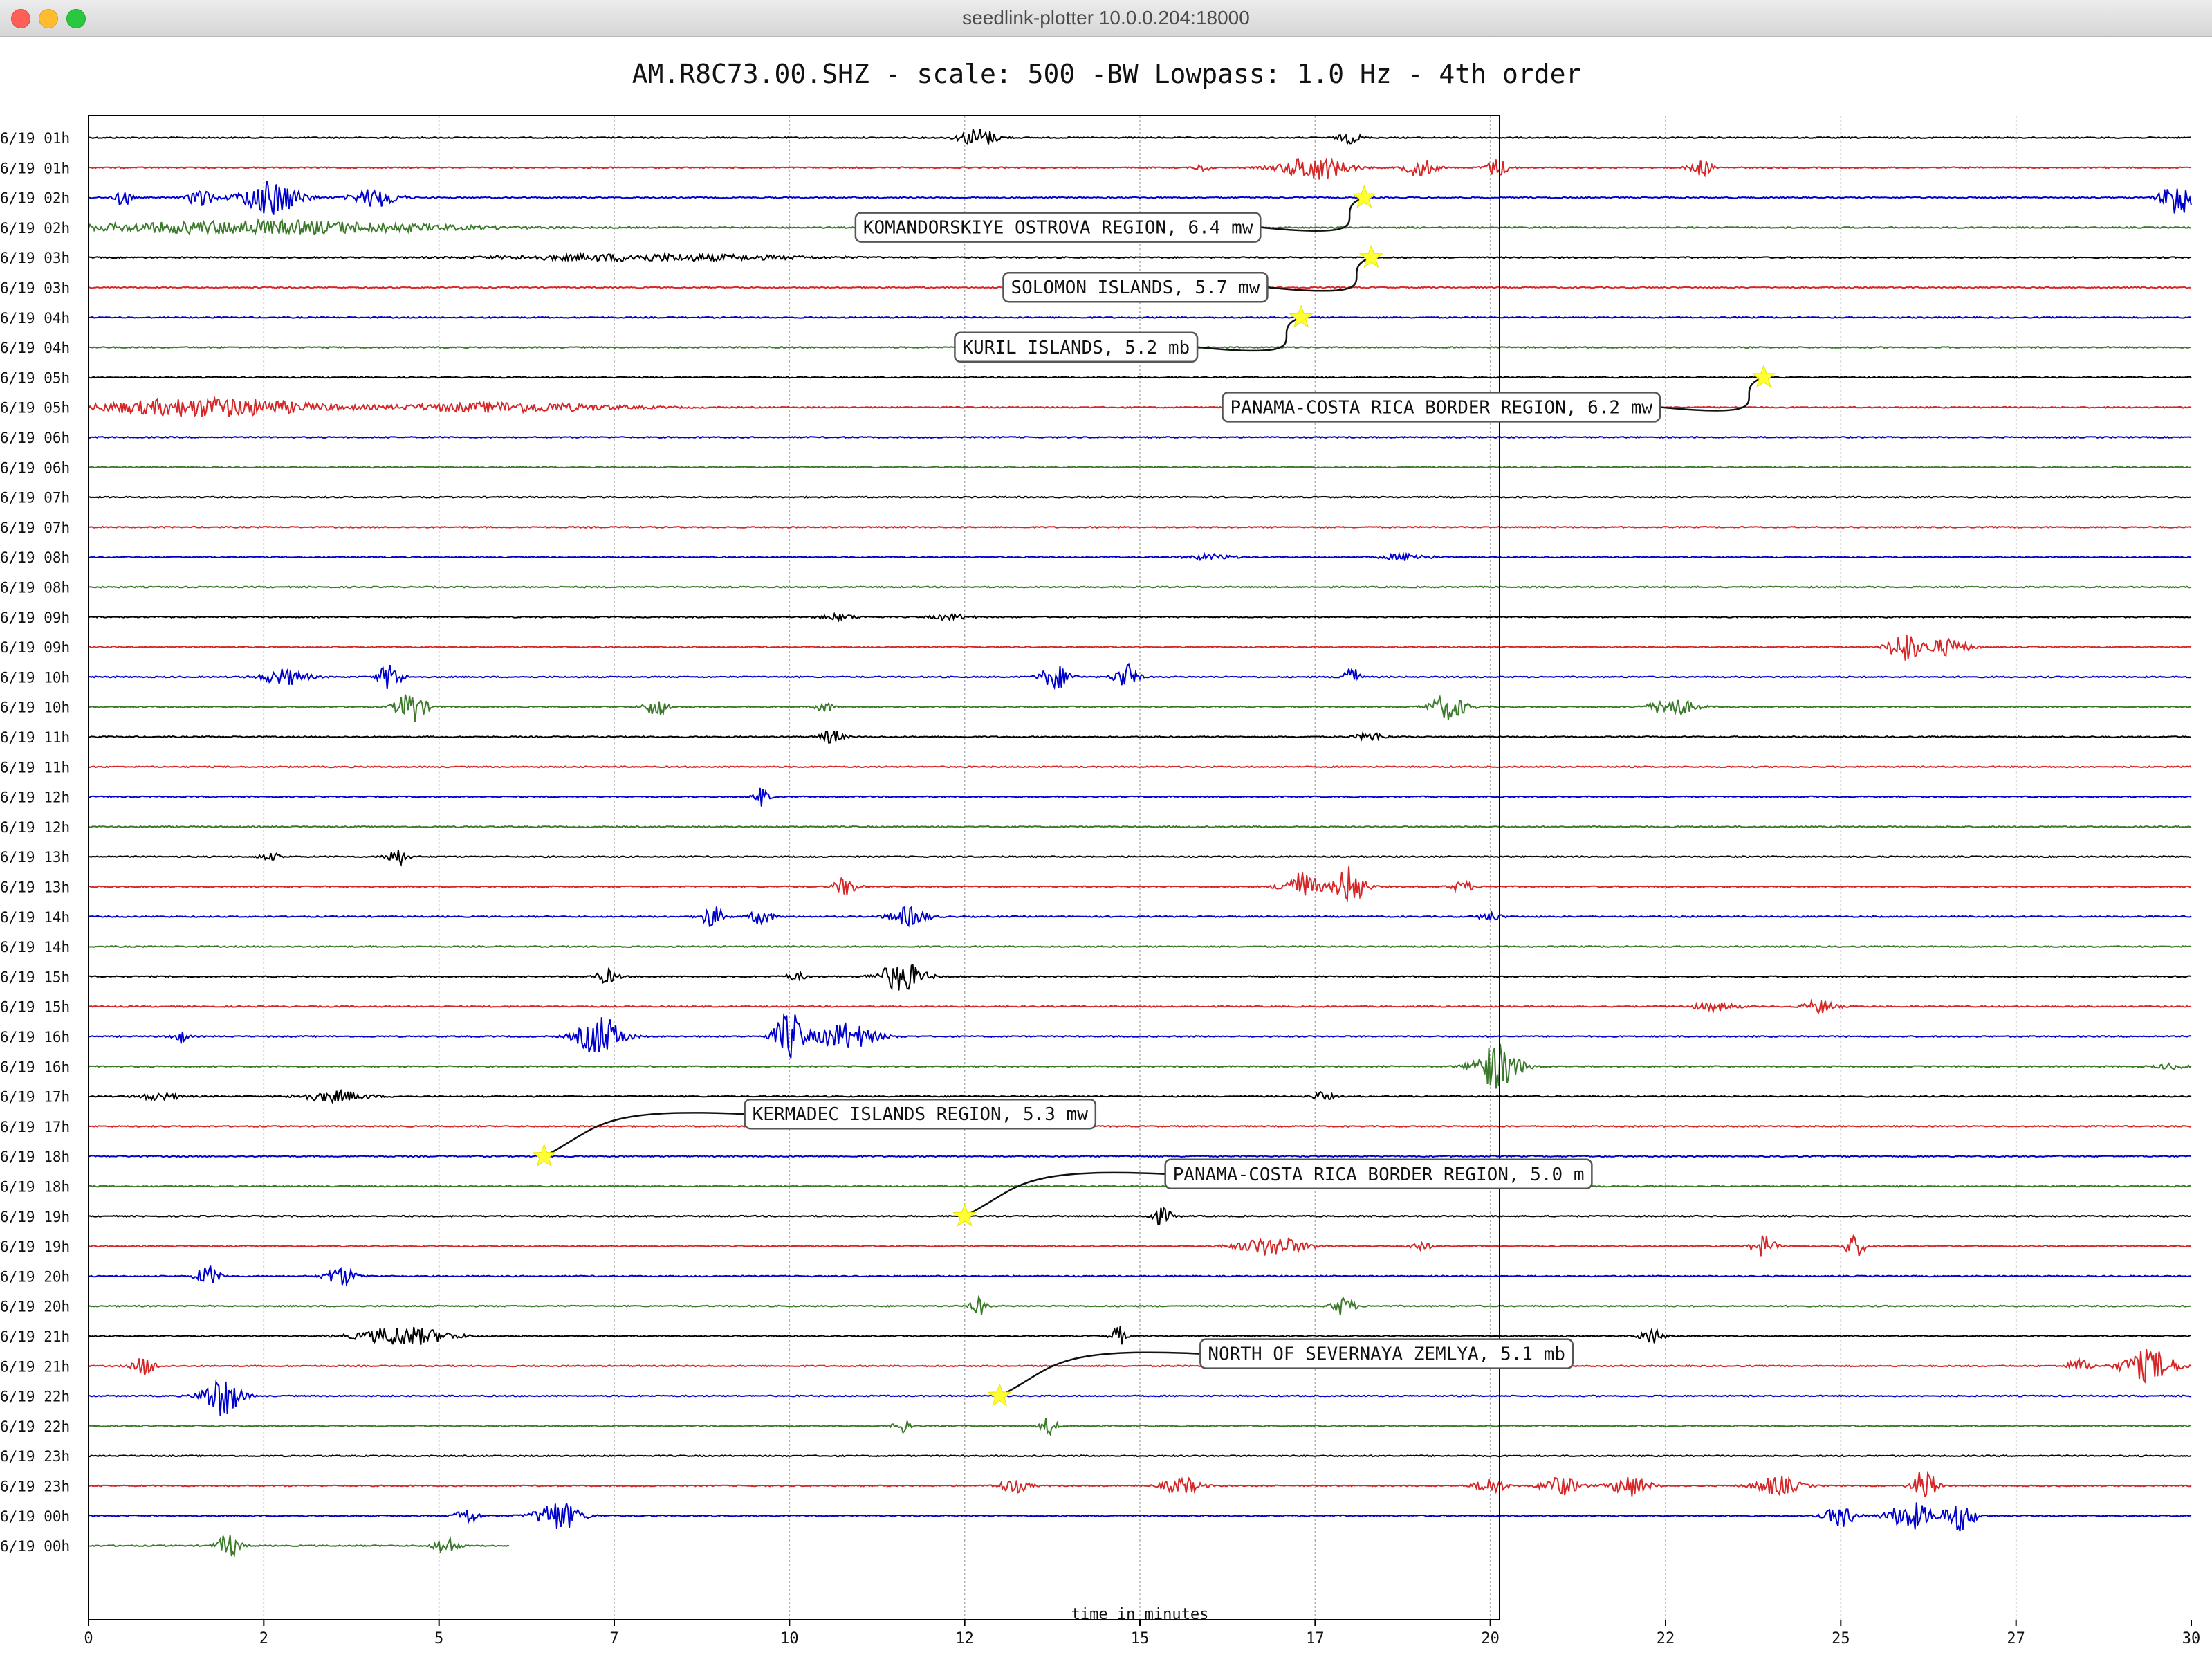 The width and height of the screenshot is (2212, 1655). Describe the element at coordinates (35, 1366) in the screenshot. I see `row-label: 6/19 21h` at that location.